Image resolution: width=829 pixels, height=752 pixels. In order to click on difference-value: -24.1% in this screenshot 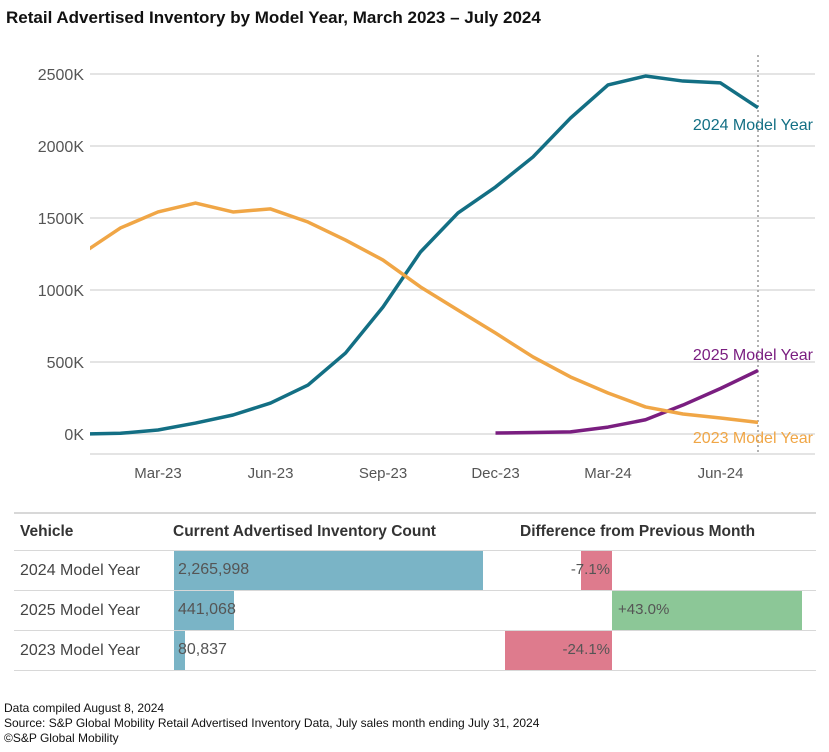, I will do `click(586, 649)`.